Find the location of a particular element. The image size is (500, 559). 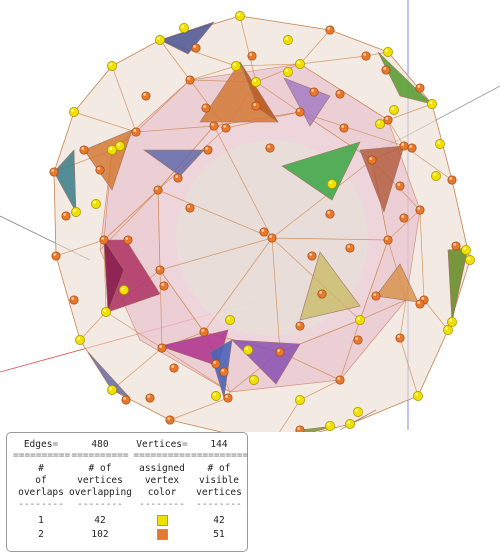

overlaps-cell: 2 is located at coordinates (41, 534).